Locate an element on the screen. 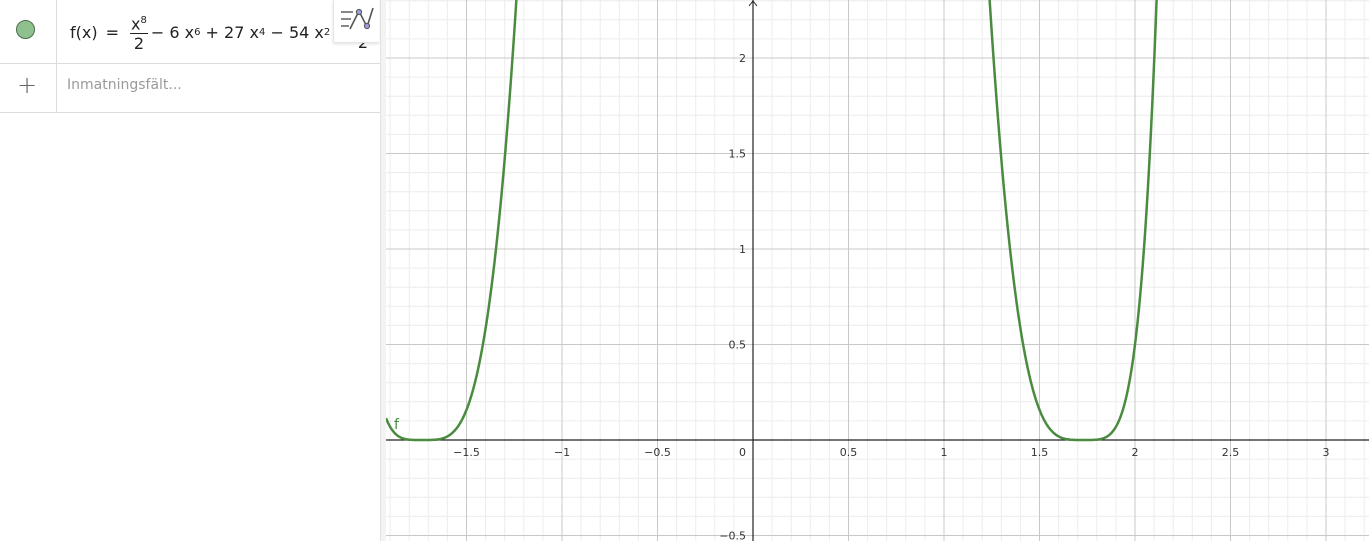 The image size is (1369, 541). y-tick-label: 0.5 is located at coordinates (738, 345).